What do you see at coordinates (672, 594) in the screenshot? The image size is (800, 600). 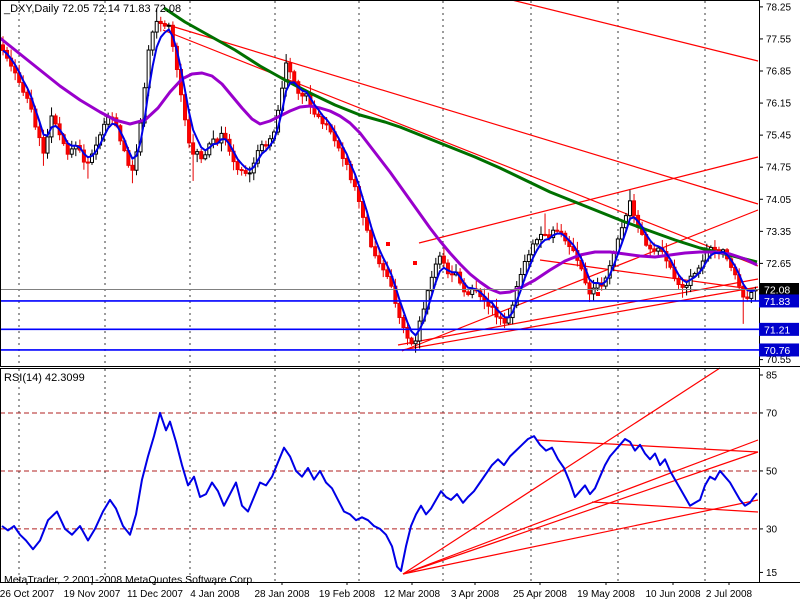 I see `date-label: 10 Jun 2008` at bounding box center [672, 594].